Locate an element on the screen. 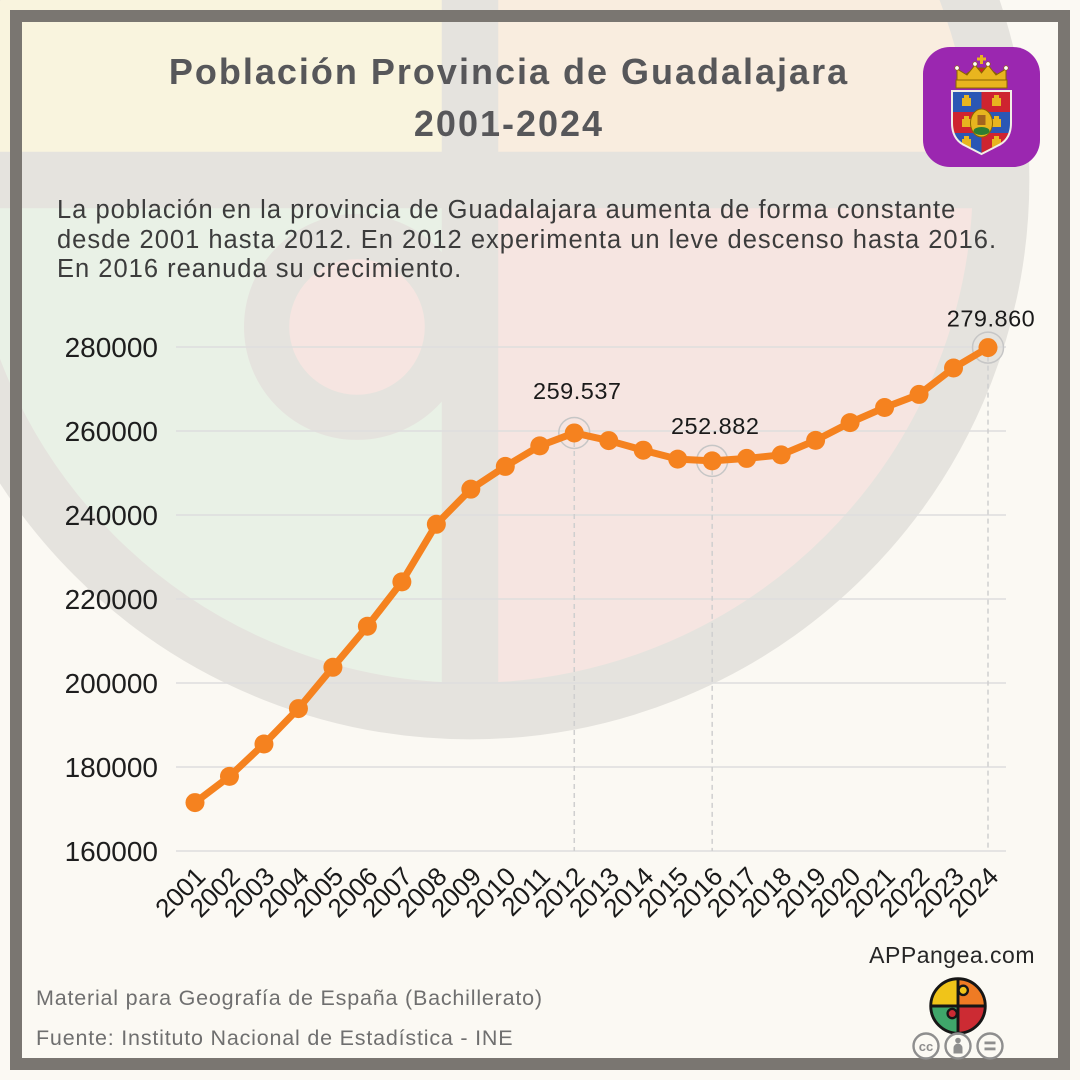 The width and height of the screenshot is (1080, 1080). description-line: En 2016 reanuda su crecimiento. is located at coordinates (260, 269).